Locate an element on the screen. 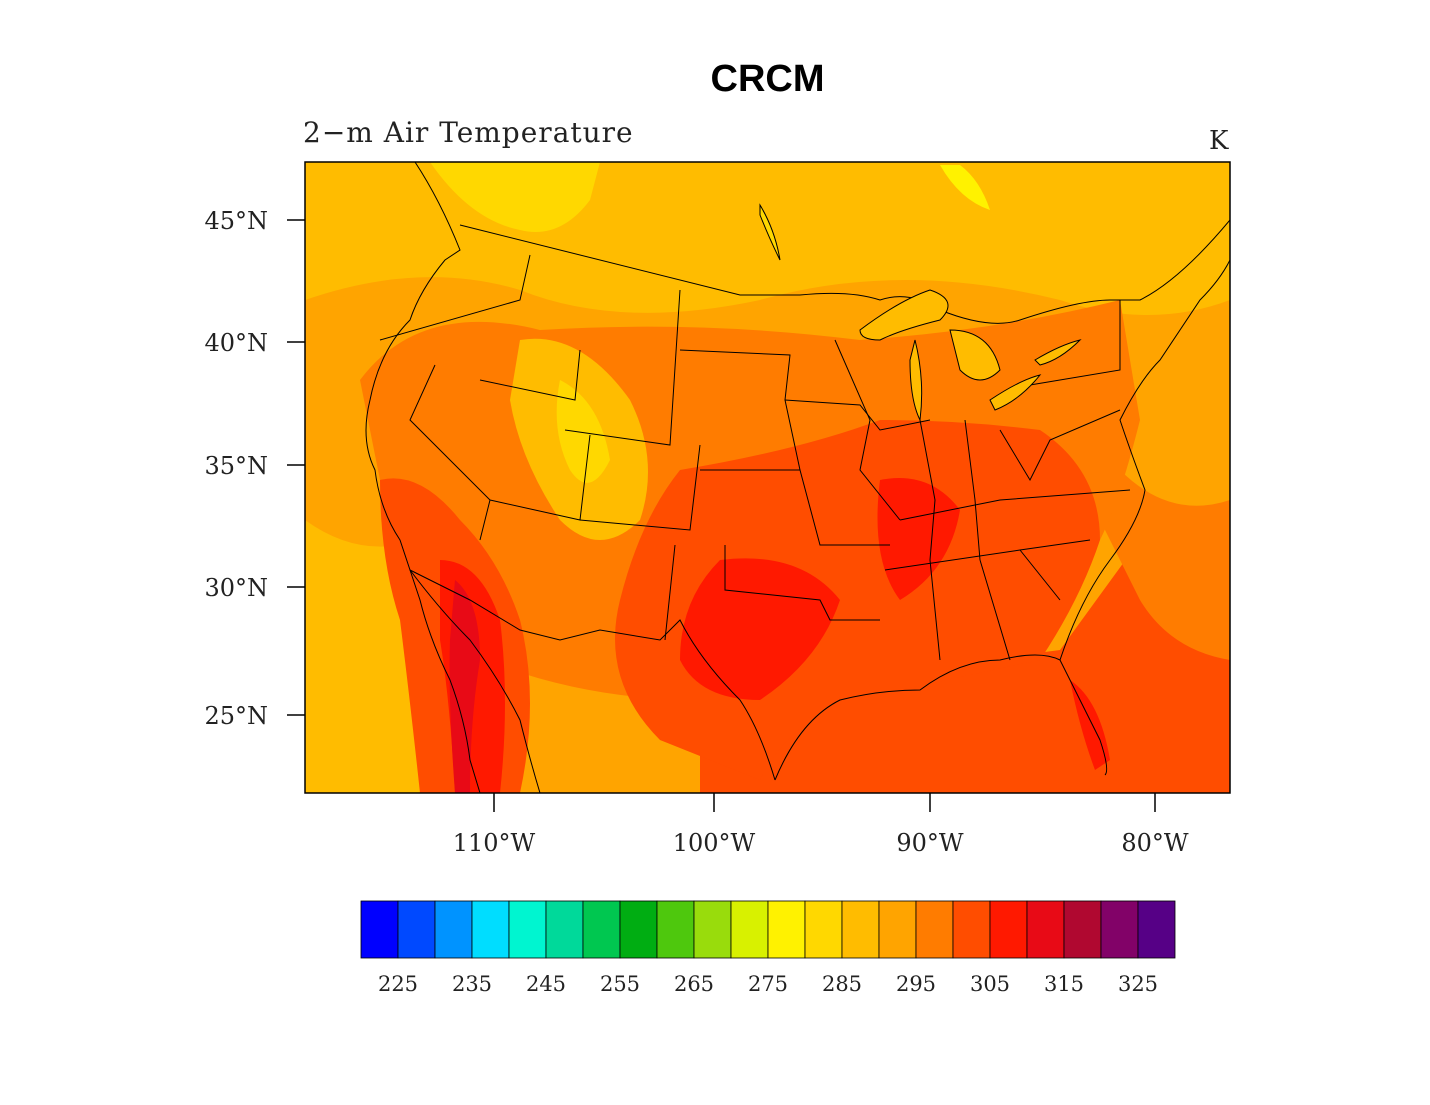  colorbar-label: 275 is located at coordinates (768, 984).